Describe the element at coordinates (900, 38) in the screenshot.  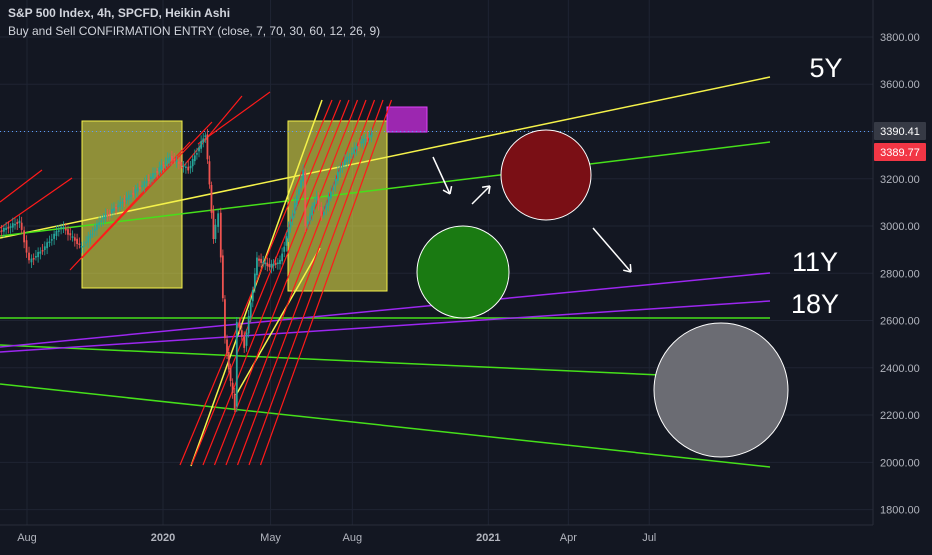
I see `price-tick-label: 3800.00` at that location.